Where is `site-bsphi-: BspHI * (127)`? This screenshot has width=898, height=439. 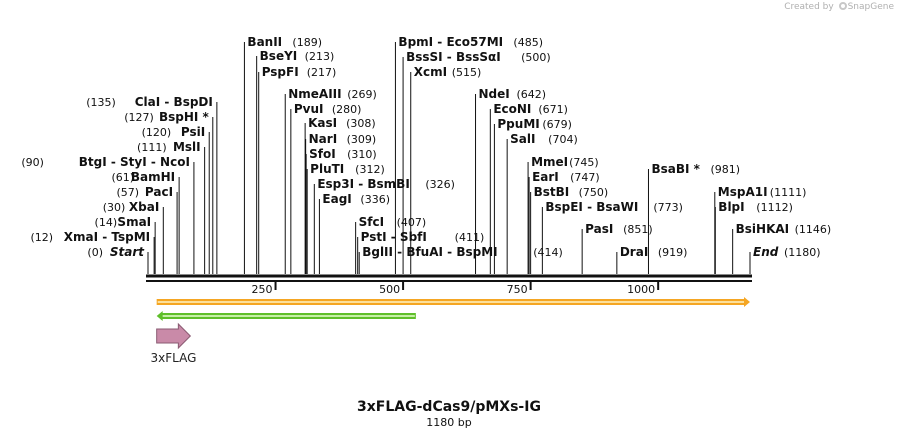 site-bsphi-: BspHI * (127) is located at coordinates (169, 192).